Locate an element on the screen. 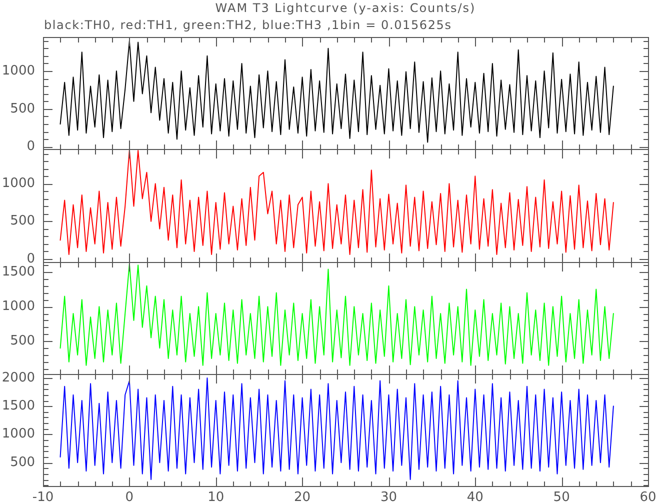  x-tick-label: 50 is located at coordinates (561, 497).